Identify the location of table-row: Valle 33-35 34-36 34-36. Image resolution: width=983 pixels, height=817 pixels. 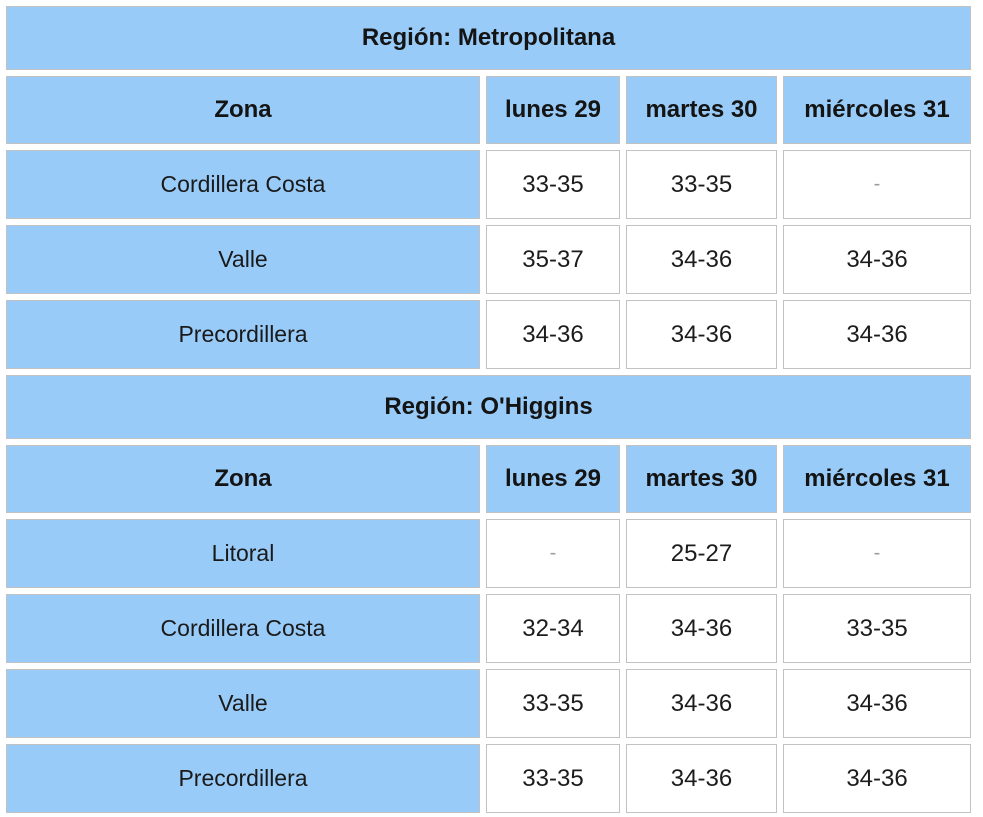
(489, 703).